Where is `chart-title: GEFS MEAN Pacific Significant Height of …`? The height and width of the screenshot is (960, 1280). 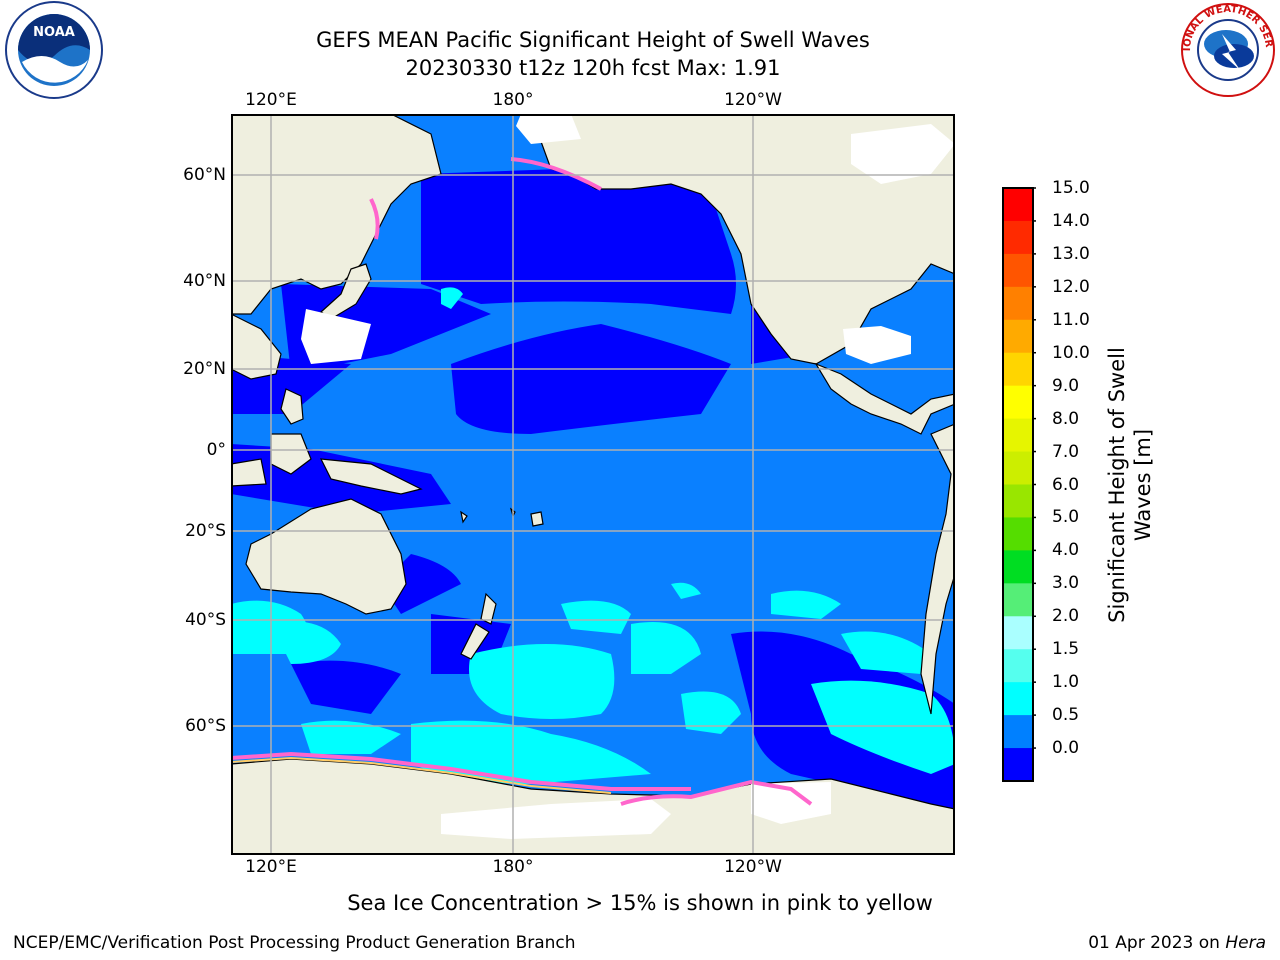 chart-title: GEFS MEAN Pacific Significant Height of … is located at coordinates (593, 40).